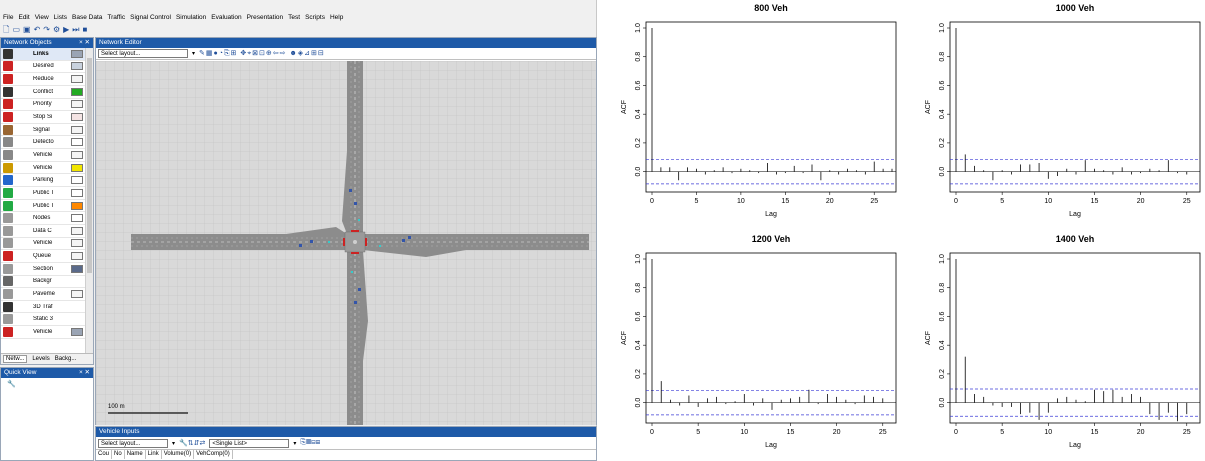 This screenshot has height=461, width=1205. What do you see at coordinates (294, 17) in the screenshot?
I see `menu-item-test: Test` at bounding box center [294, 17].